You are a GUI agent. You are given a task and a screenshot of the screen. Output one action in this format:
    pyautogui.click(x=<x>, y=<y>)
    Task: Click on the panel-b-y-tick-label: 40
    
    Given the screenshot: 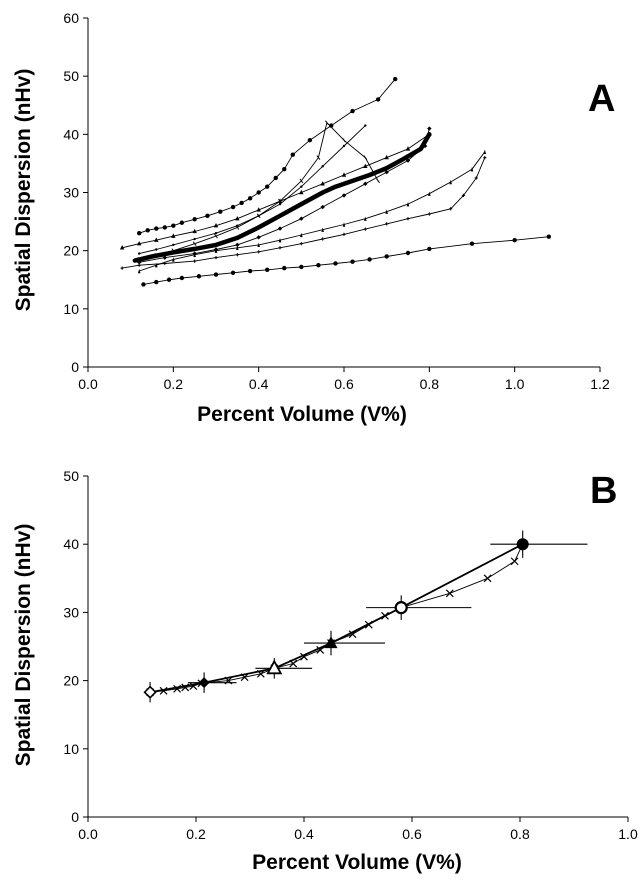 What is the action you would take?
    pyautogui.click(x=71, y=544)
    